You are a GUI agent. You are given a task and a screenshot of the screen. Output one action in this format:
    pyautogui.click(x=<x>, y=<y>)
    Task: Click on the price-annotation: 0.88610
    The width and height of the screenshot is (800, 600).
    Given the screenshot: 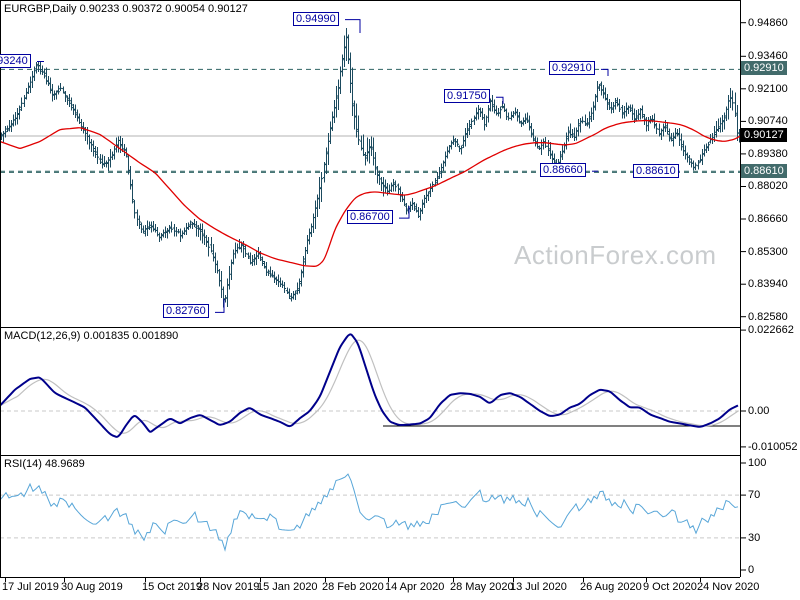 What is the action you would take?
    pyautogui.click(x=656, y=171)
    